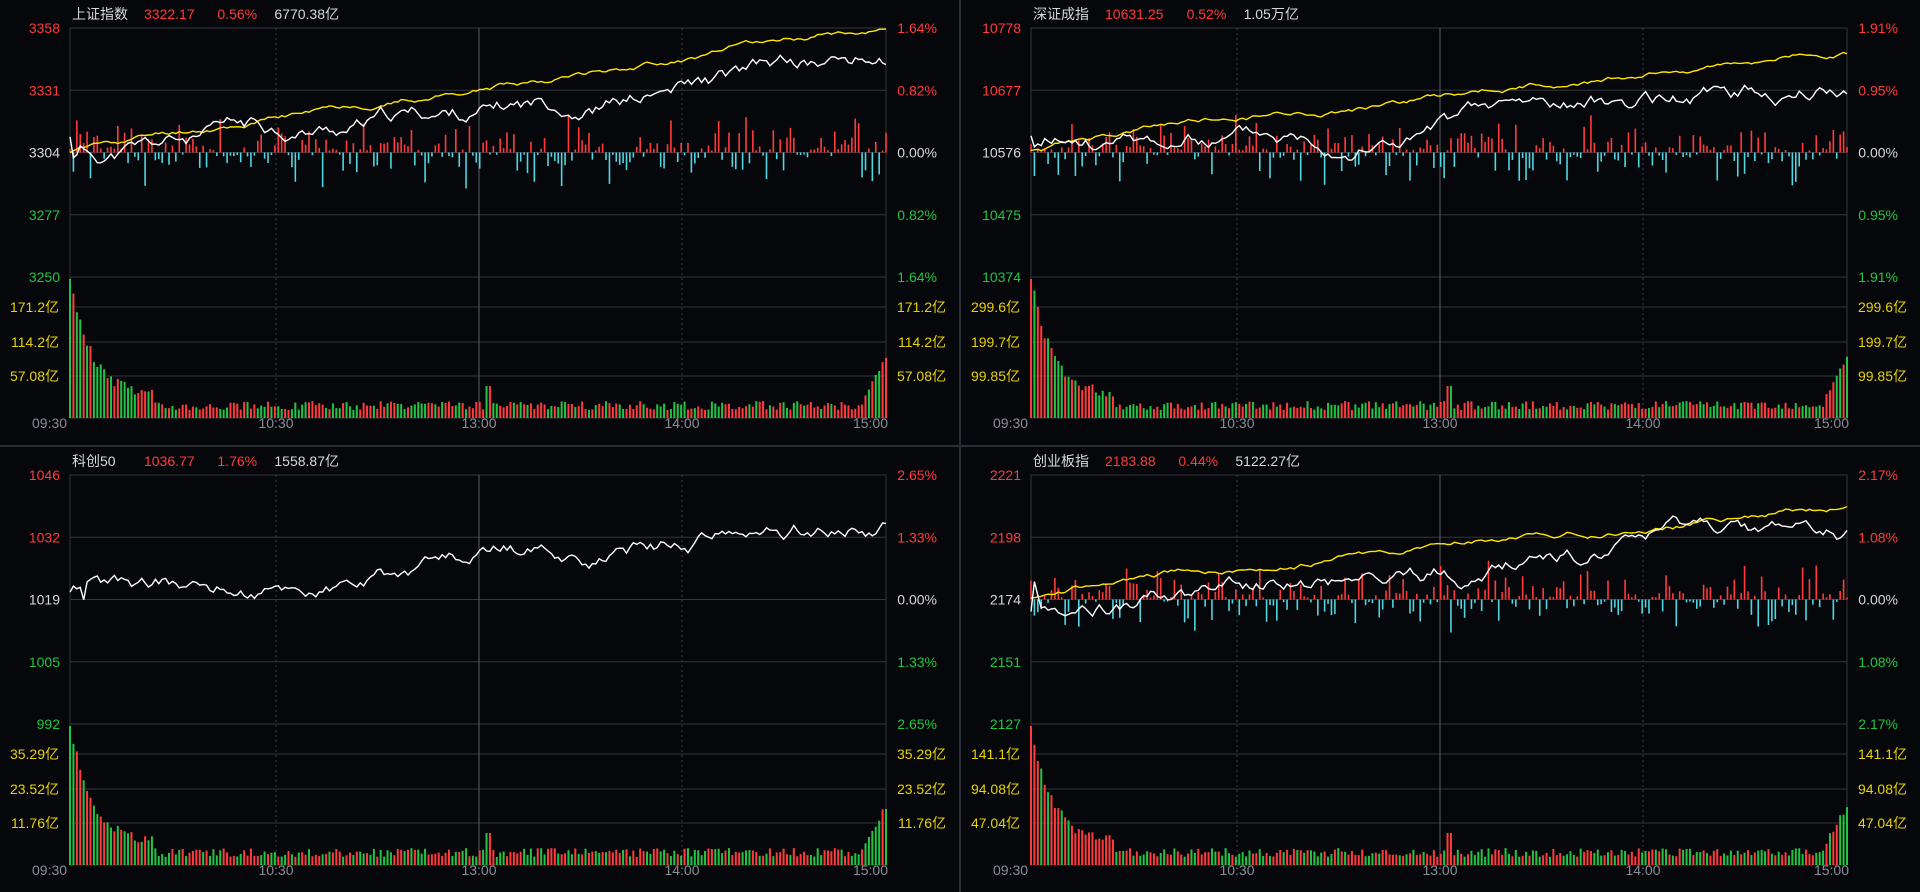 Image resolution: width=1920 pixels, height=892 pixels. I want to click on volume-tick-label-right: 94.08亿, so click(1882, 789).